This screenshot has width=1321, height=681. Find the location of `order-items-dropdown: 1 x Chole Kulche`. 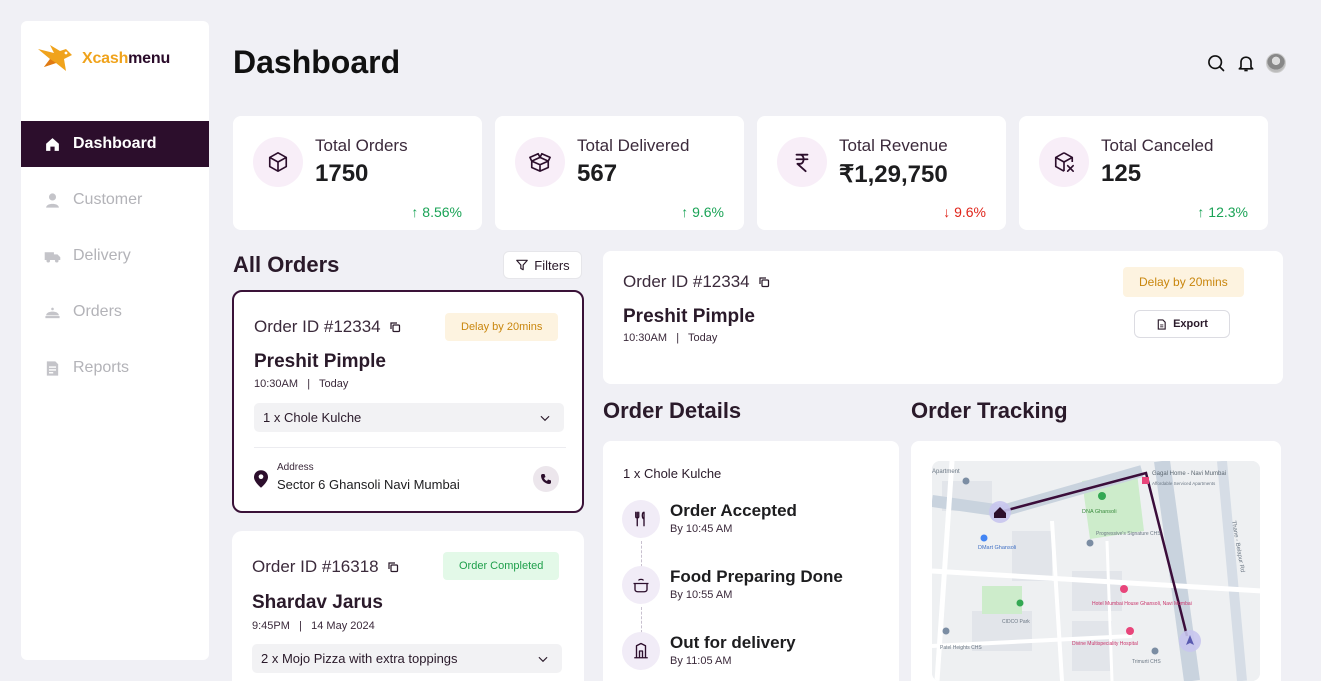

order-items-dropdown: 1 x Chole Kulche is located at coordinates (409, 417).